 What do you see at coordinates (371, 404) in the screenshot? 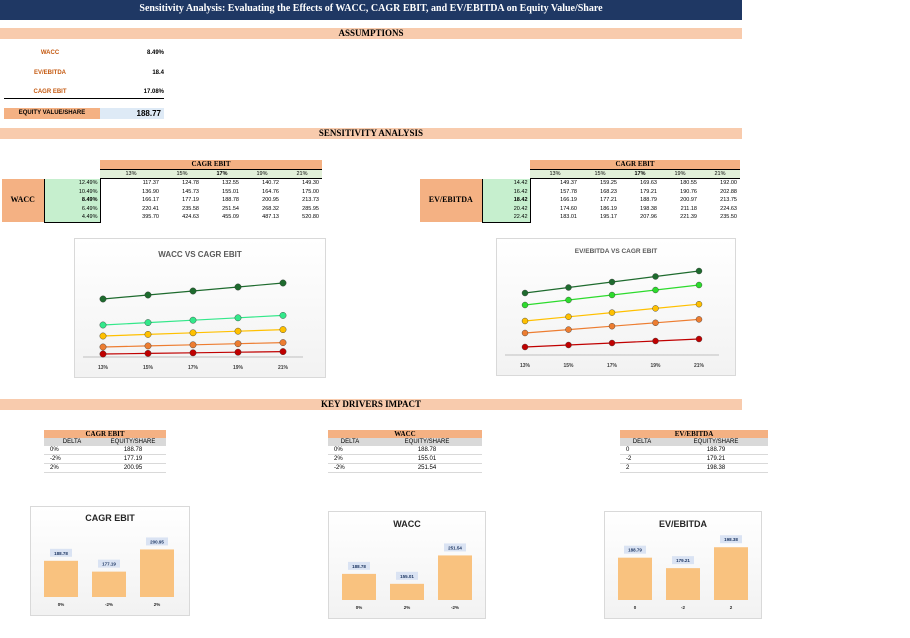
I see `section-key-drivers: KEY DRIVERS IMPACT` at bounding box center [371, 404].